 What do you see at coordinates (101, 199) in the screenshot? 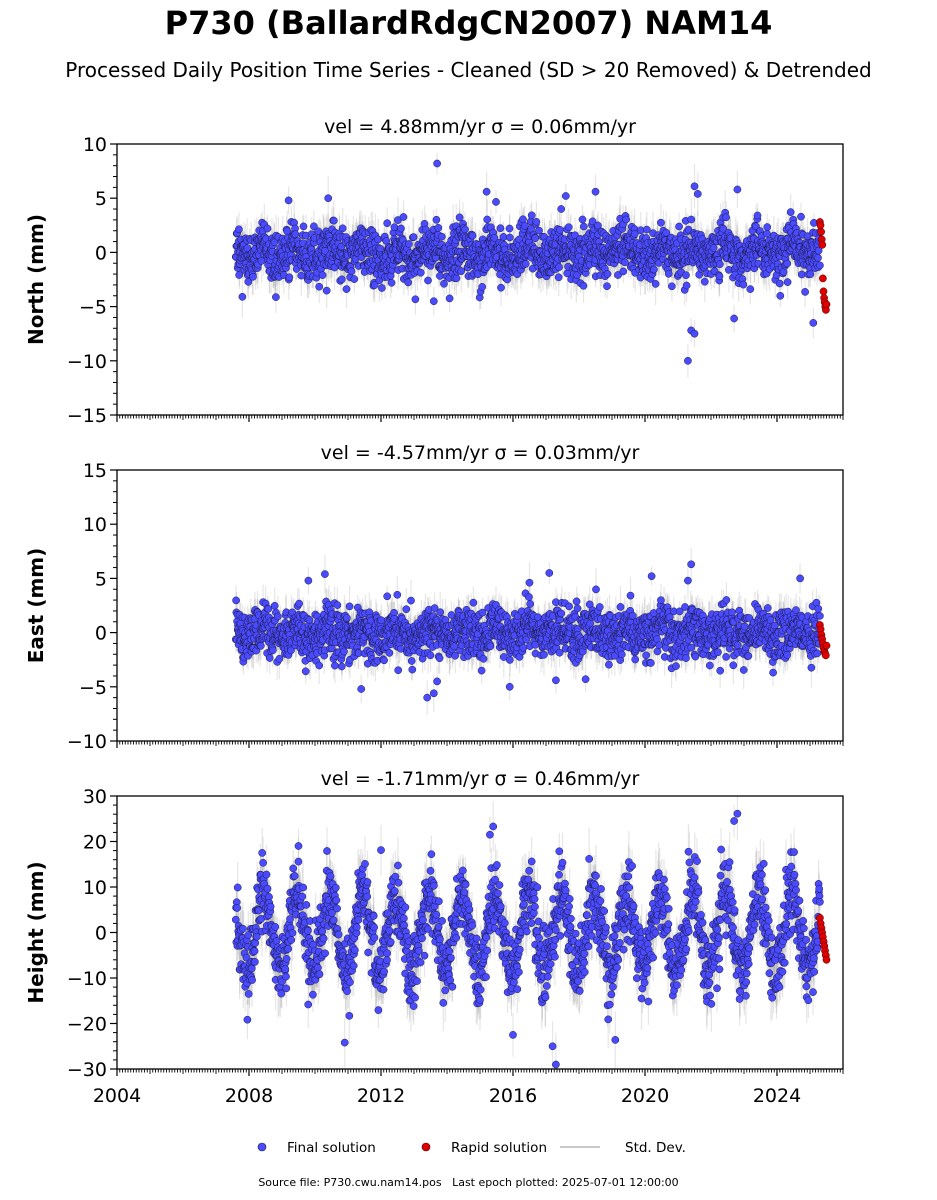
I see `y-tick-label: 5` at bounding box center [101, 199].